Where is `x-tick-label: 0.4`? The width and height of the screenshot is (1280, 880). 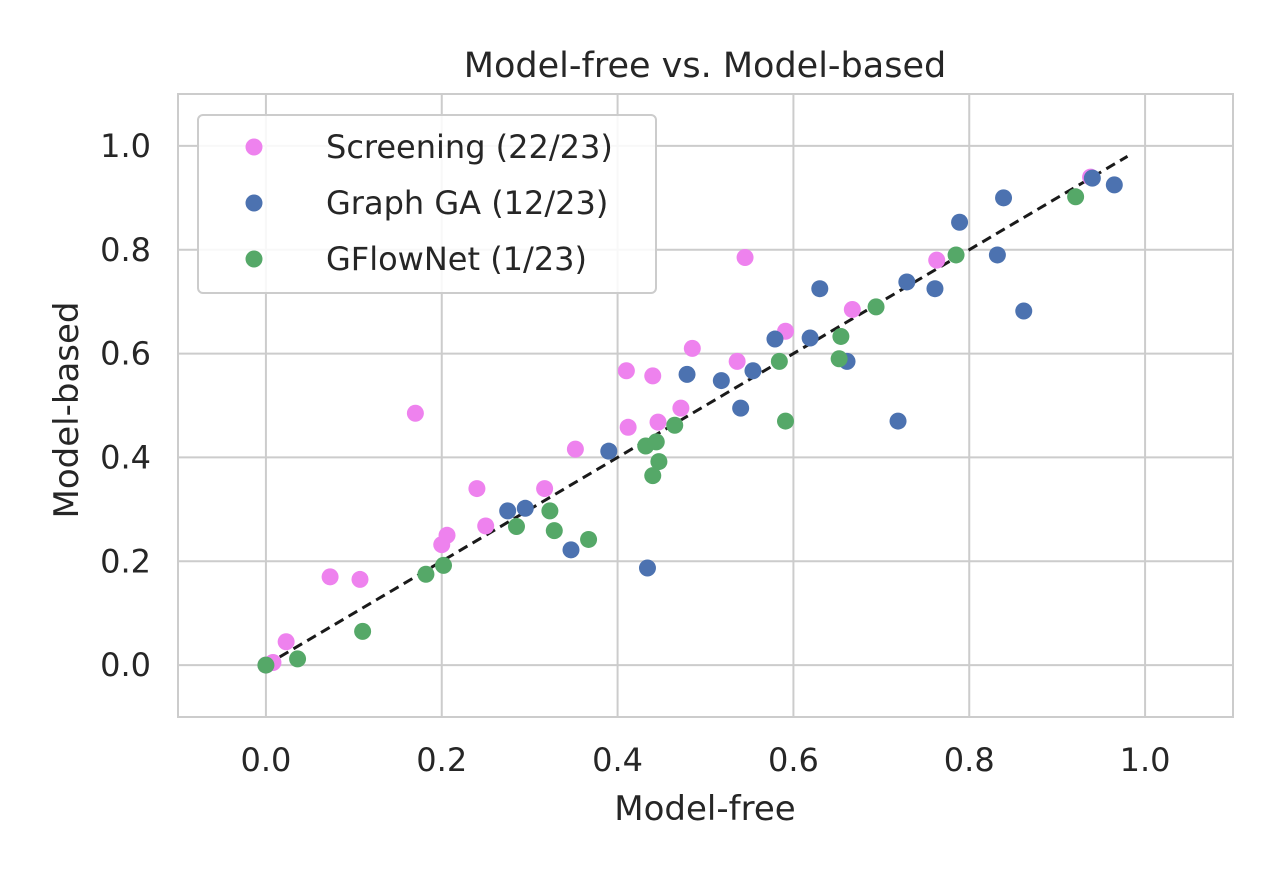 x-tick-label: 0.4 is located at coordinates (617, 760).